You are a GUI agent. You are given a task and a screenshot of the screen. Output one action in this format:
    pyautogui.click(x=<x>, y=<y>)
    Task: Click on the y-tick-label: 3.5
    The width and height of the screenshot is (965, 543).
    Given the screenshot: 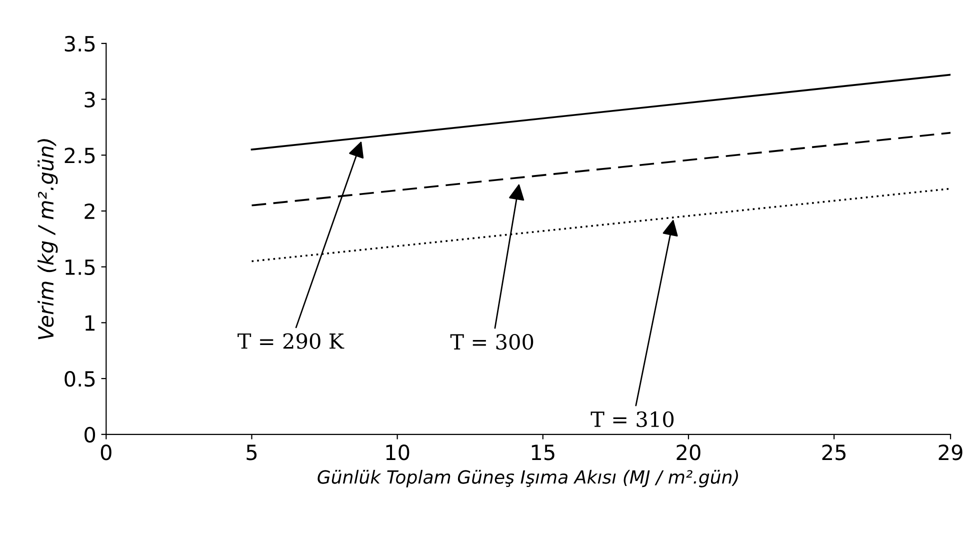 What is the action you would take?
    pyautogui.click(x=79, y=44)
    